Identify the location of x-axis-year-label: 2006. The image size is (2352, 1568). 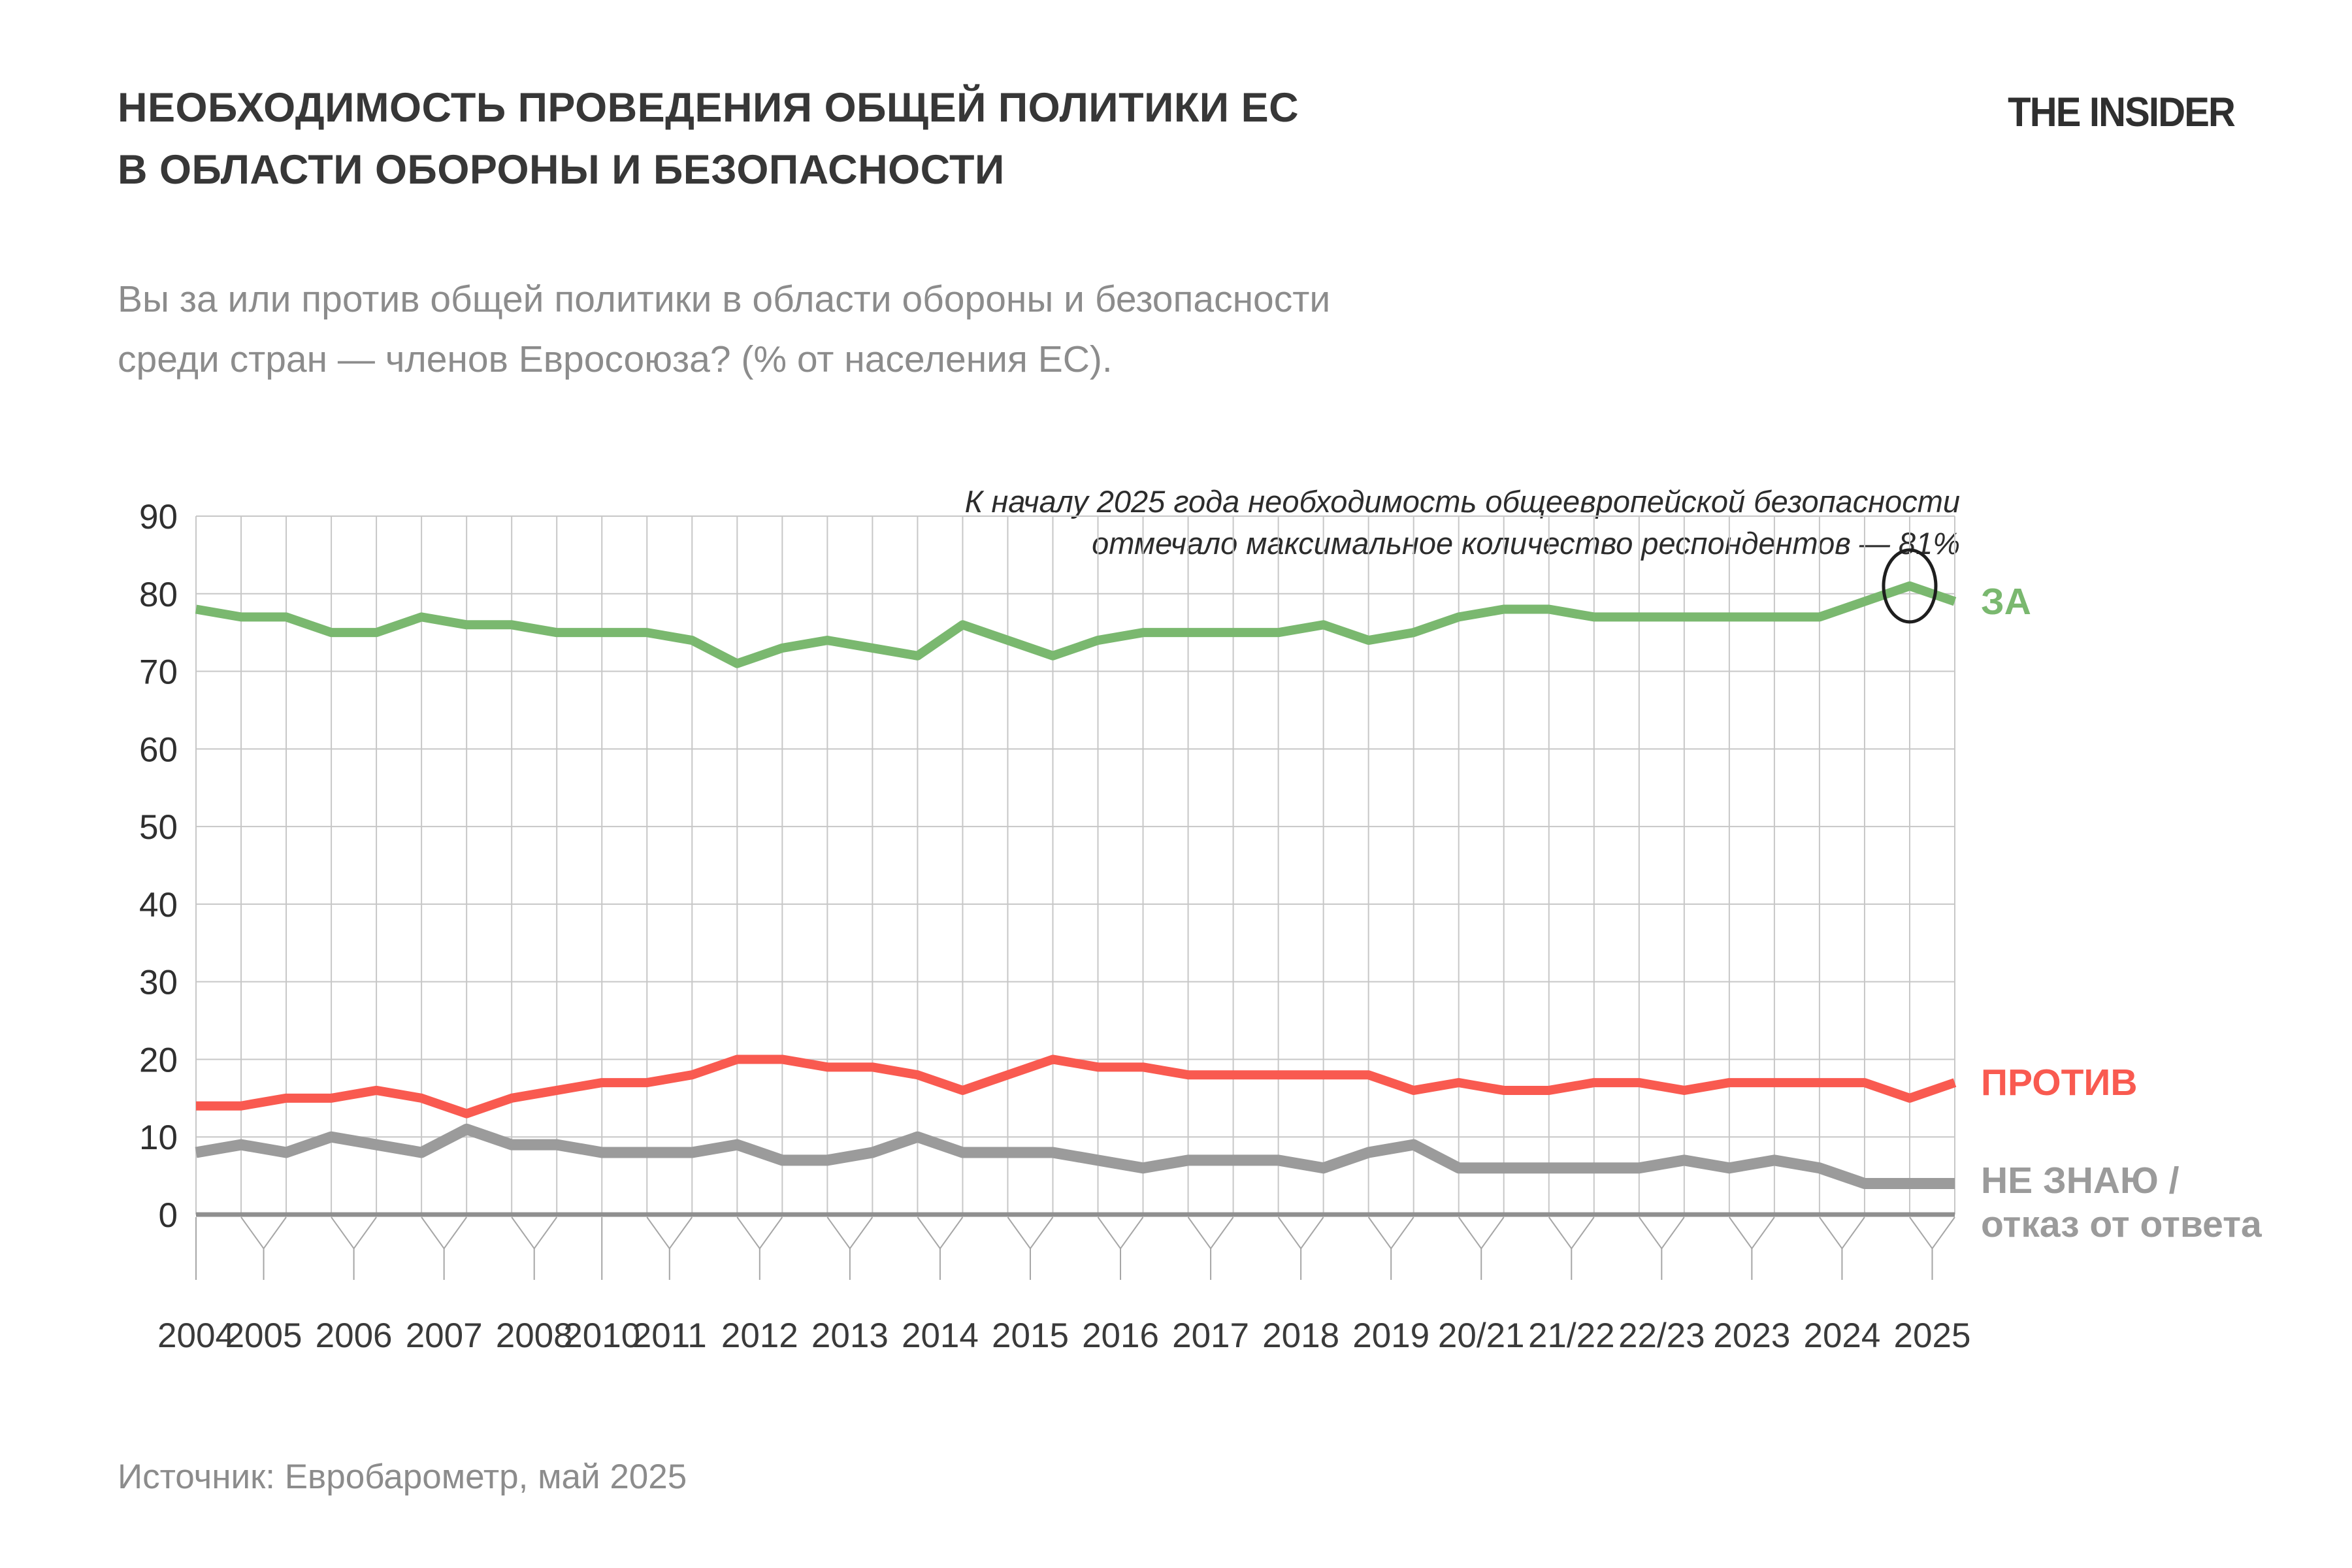
(354, 1335).